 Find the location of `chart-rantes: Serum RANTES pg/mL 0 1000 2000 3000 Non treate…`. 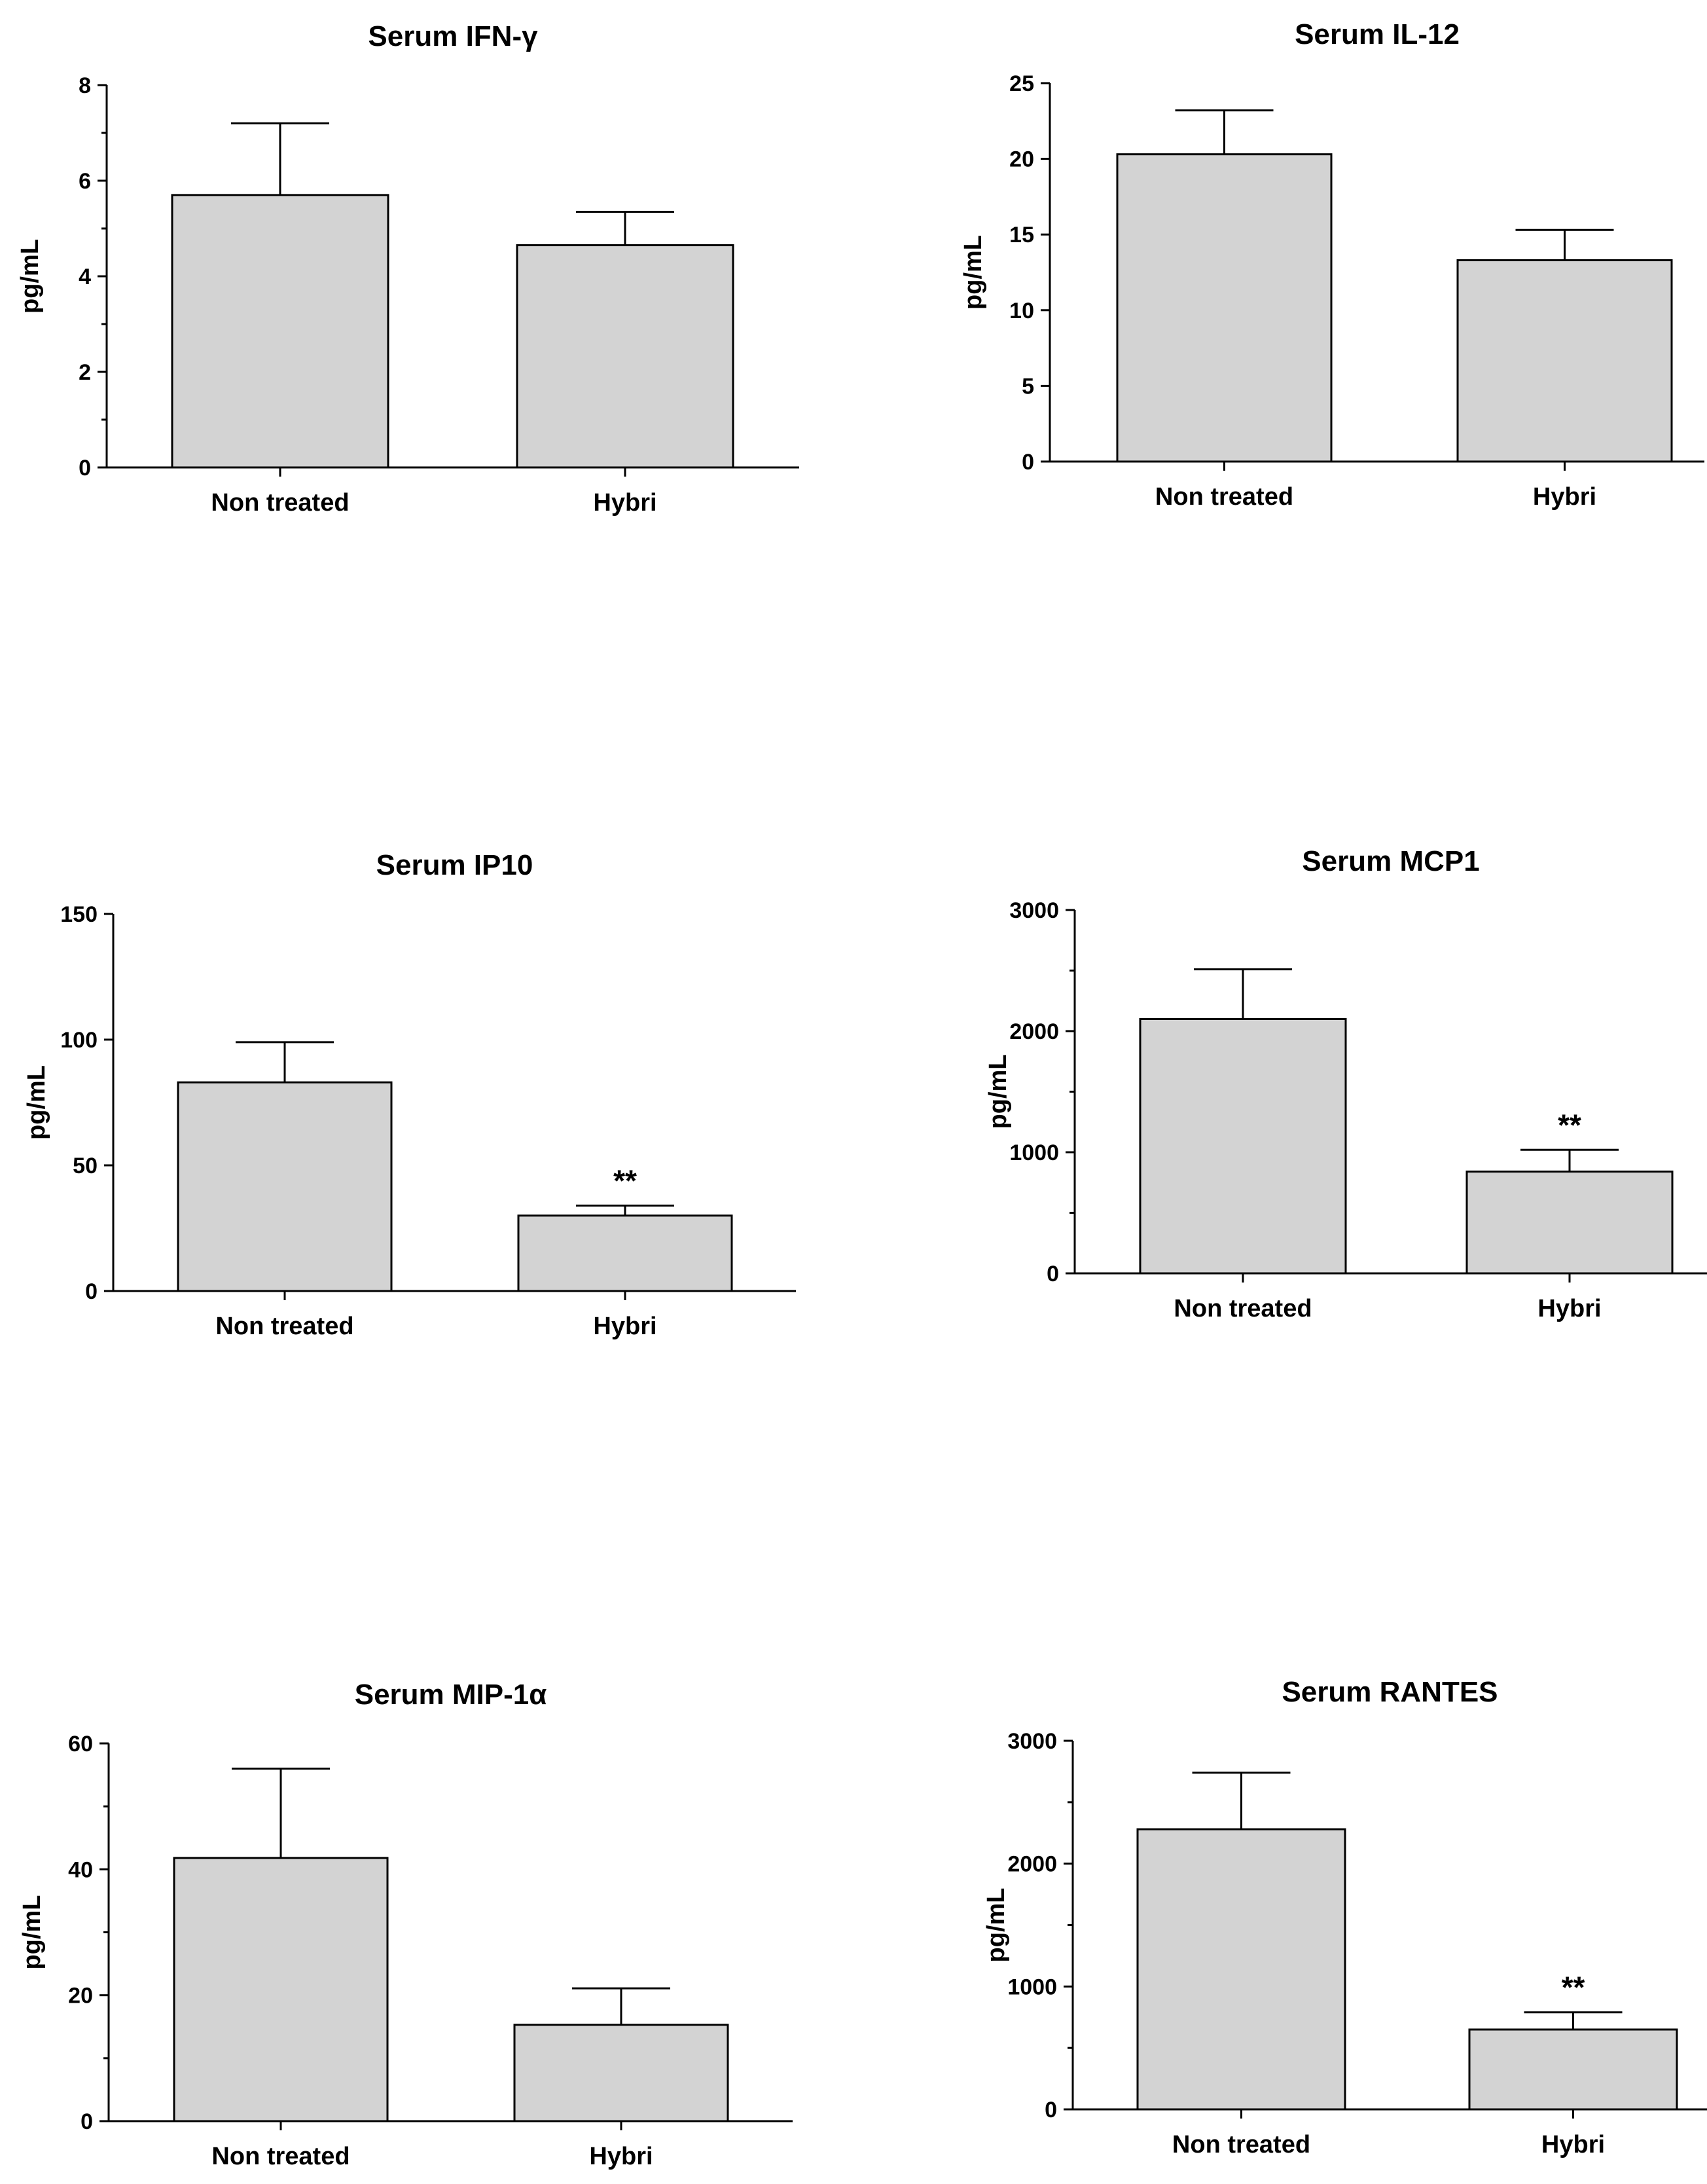

chart-rantes: Serum RANTES pg/mL 0 1000 2000 3000 Non treate… is located at coordinates (1344, 1917).